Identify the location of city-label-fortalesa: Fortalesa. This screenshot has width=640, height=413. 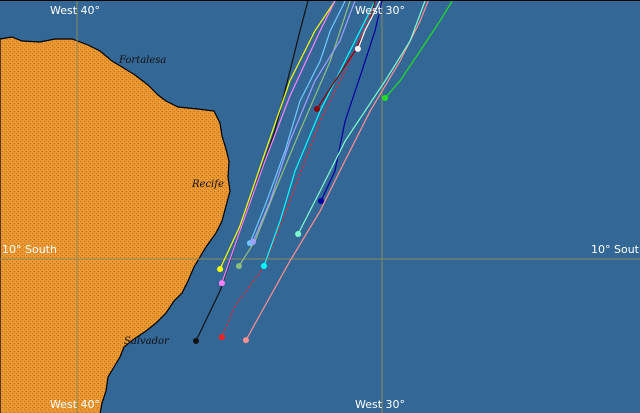
(143, 60).